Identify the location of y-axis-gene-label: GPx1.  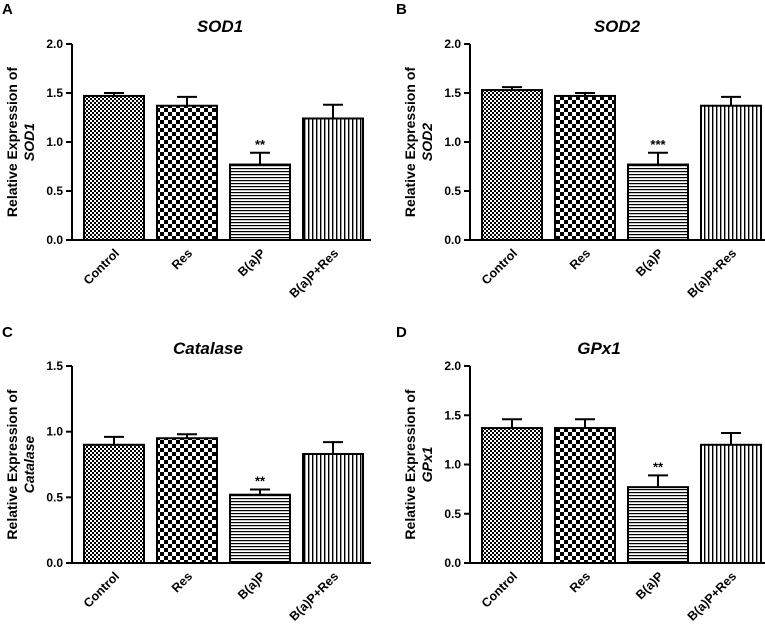
(427, 464).